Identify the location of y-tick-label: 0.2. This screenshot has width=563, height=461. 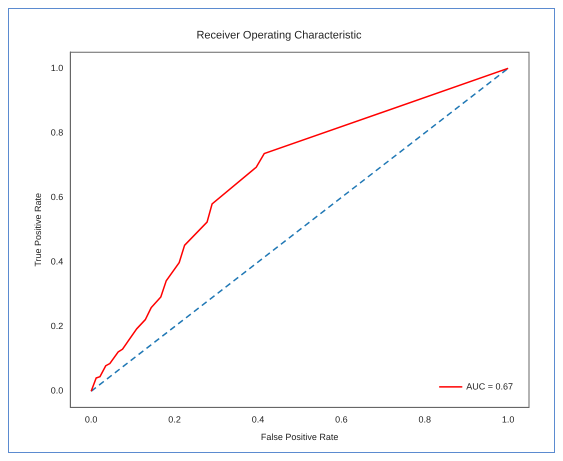
(57, 326).